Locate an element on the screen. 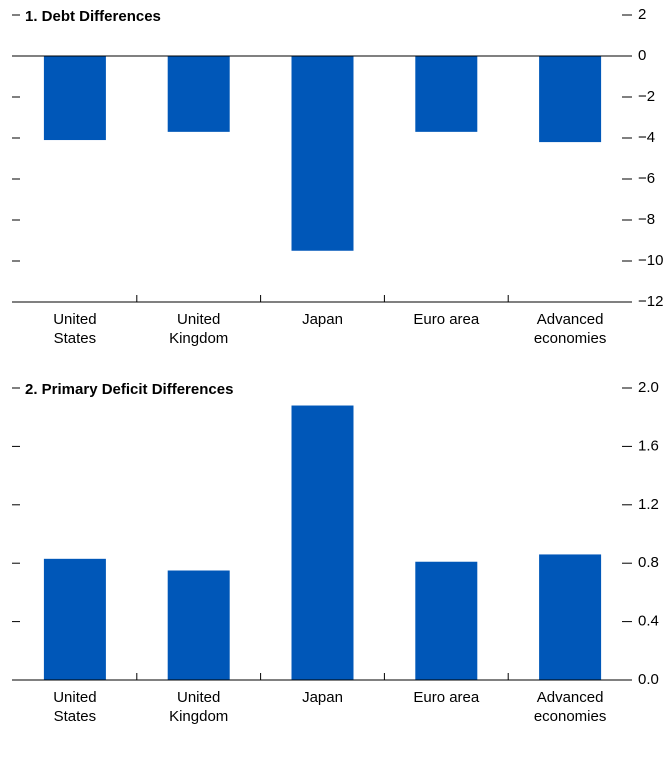 The height and width of the screenshot is (757, 670). y-tick-label: 0.4 is located at coordinates (648, 621).